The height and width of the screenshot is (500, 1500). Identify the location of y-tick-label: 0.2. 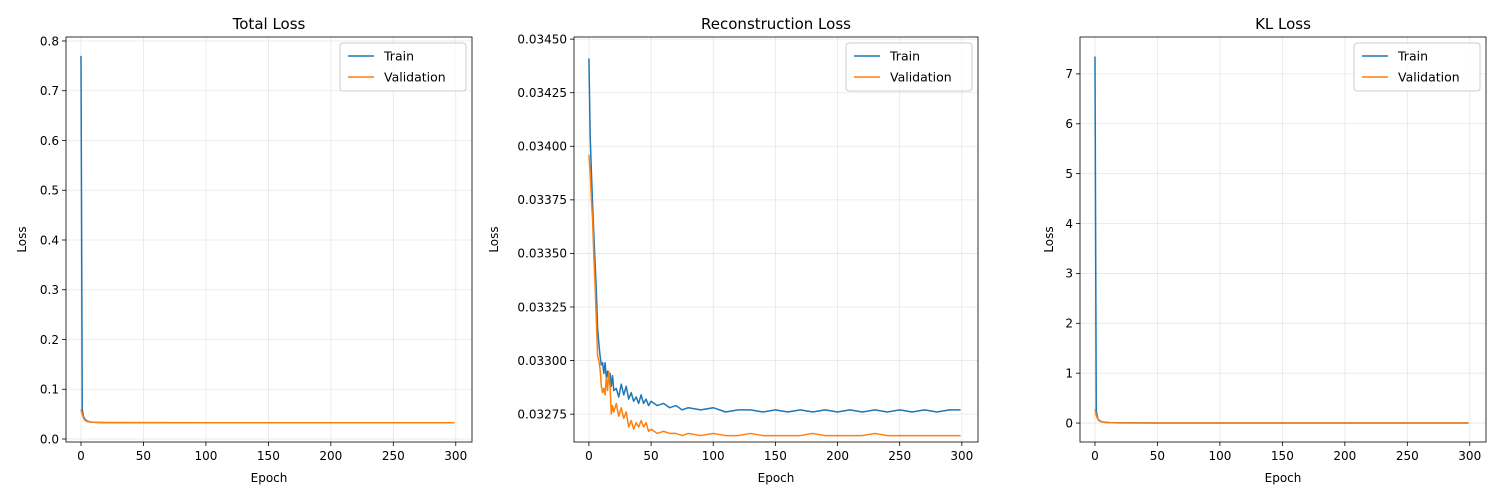
(49, 340).